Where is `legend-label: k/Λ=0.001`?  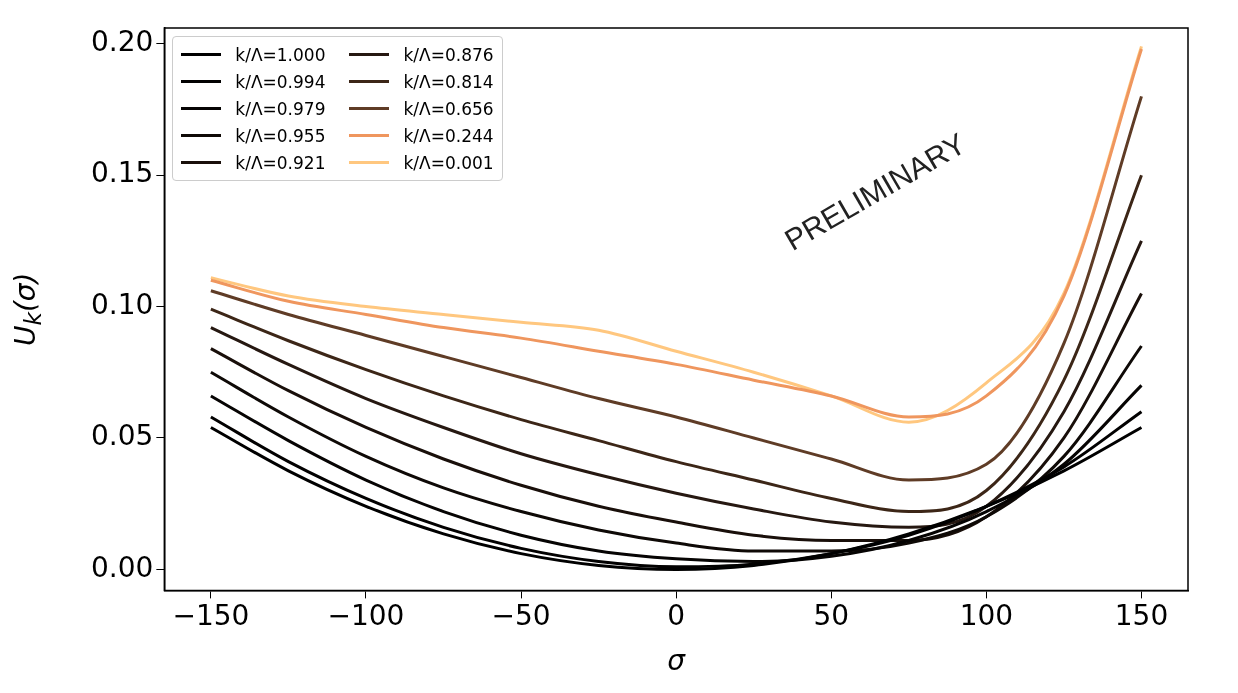 legend-label: k/Λ=0.001 is located at coordinates (448, 162).